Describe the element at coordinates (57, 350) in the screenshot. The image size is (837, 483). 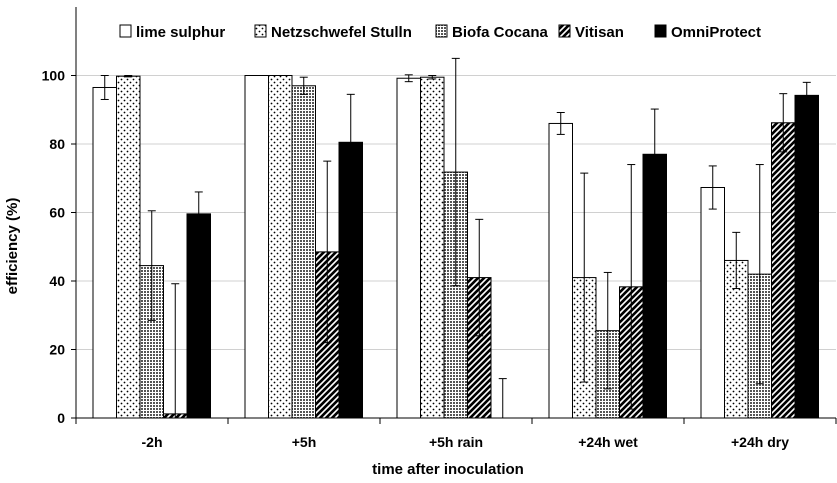
I see `y-tick-label: 20` at that location.